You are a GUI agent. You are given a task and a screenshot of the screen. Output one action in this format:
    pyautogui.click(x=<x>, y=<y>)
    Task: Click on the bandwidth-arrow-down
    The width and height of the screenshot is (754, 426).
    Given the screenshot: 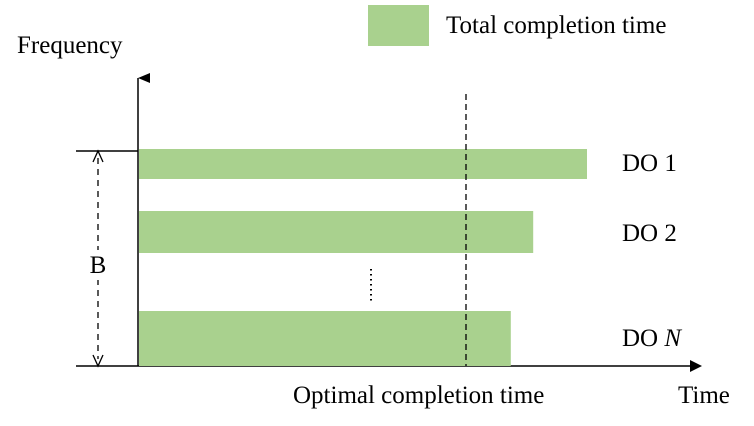 What is the action you would take?
    pyautogui.click(x=98, y=361)
    